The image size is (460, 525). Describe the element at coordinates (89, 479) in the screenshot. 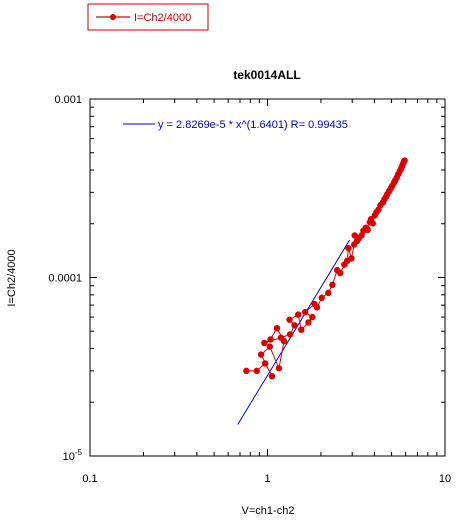

I see `x-tick-label-0.1: 0.1` at that location.